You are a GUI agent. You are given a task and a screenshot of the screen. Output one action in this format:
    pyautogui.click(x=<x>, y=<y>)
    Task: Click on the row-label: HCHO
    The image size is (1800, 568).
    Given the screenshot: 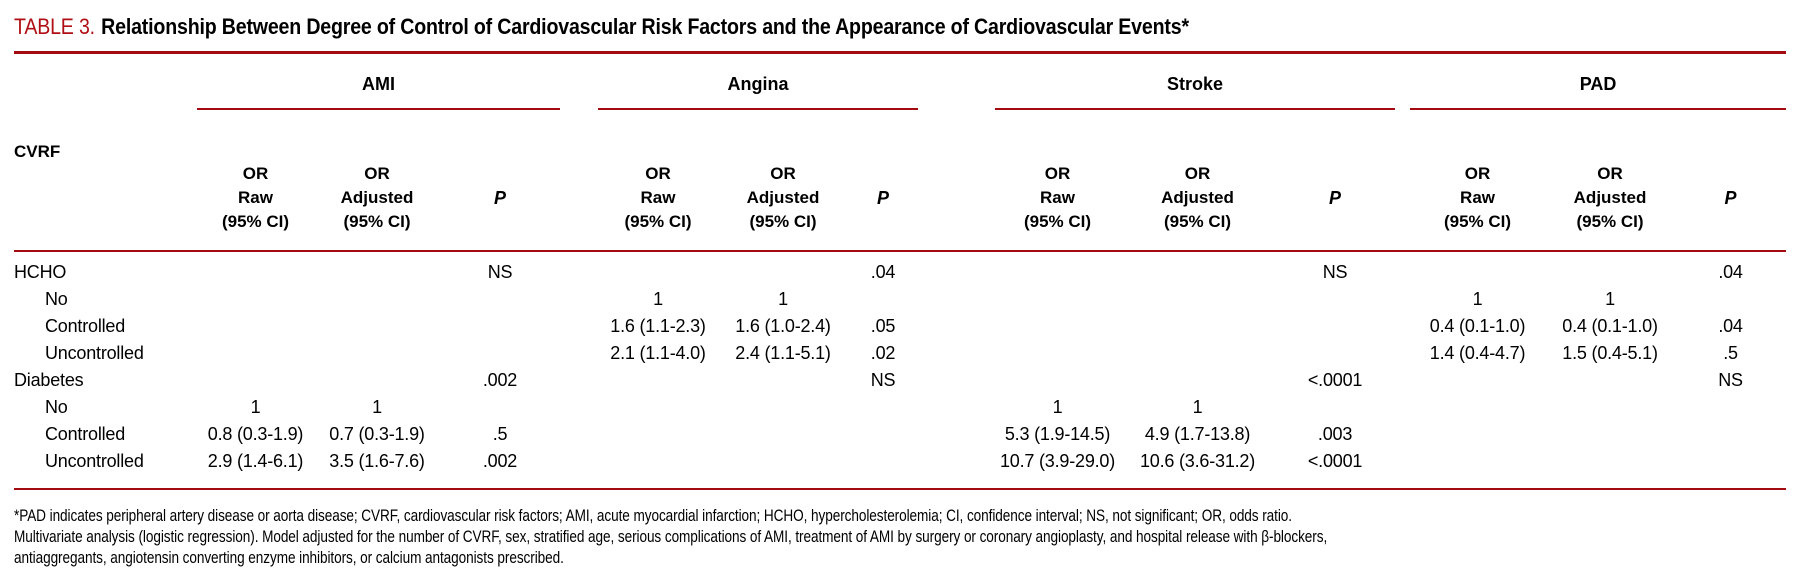 What is the action you would take?
    pyautogui.click(x=40, y=272)
    